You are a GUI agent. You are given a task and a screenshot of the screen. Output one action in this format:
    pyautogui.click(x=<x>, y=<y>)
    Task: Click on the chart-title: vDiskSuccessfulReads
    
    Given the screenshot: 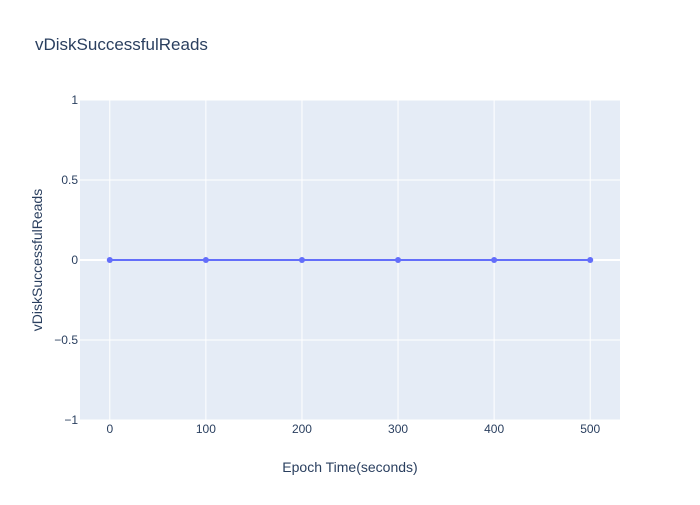 What is the action you would take?
    pyautogui.click(x=121, y=44)
    